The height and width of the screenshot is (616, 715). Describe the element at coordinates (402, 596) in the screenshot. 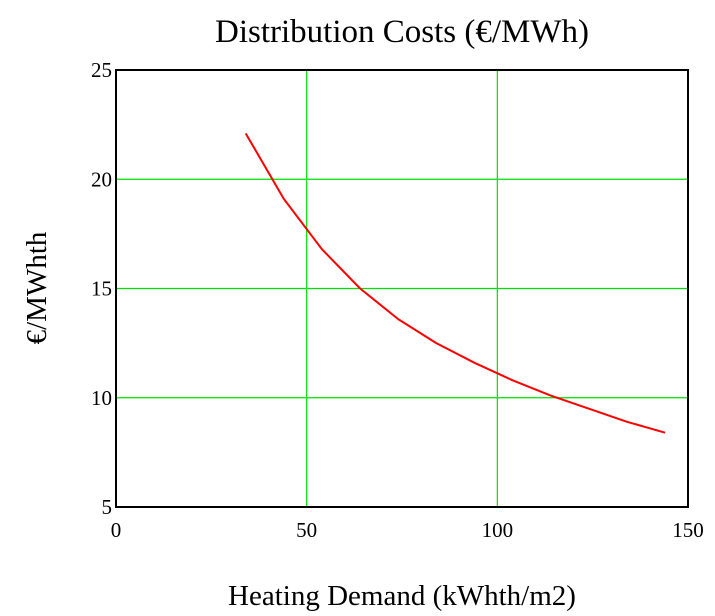

I see `x-axis-label: Heating Demand (kWhth/m2)` at that location.